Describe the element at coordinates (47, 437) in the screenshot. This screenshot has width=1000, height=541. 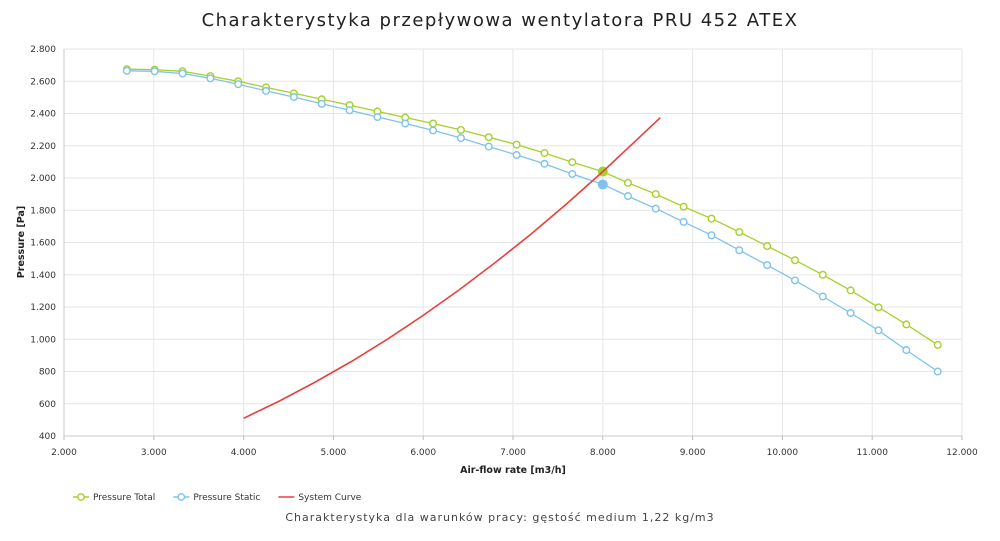
I see `y-tick-label: 400` at that location.